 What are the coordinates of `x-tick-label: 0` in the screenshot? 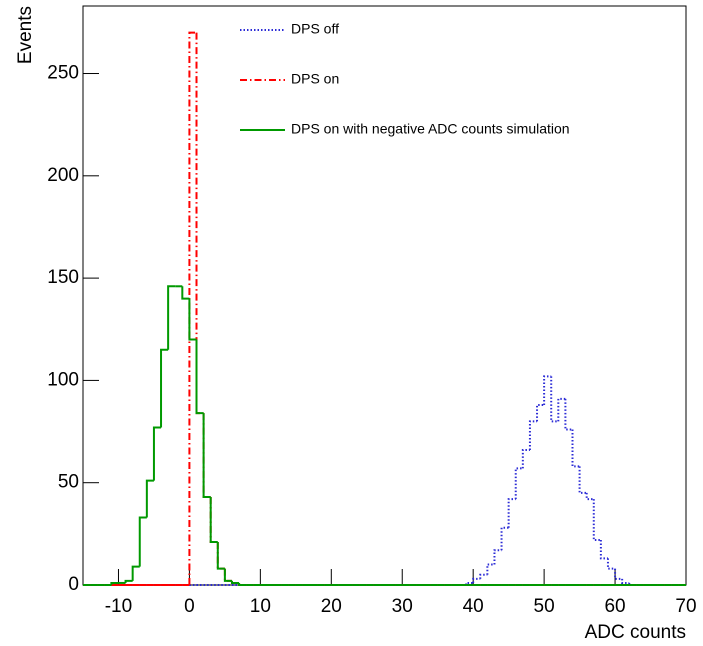 It's located at (189, 606).